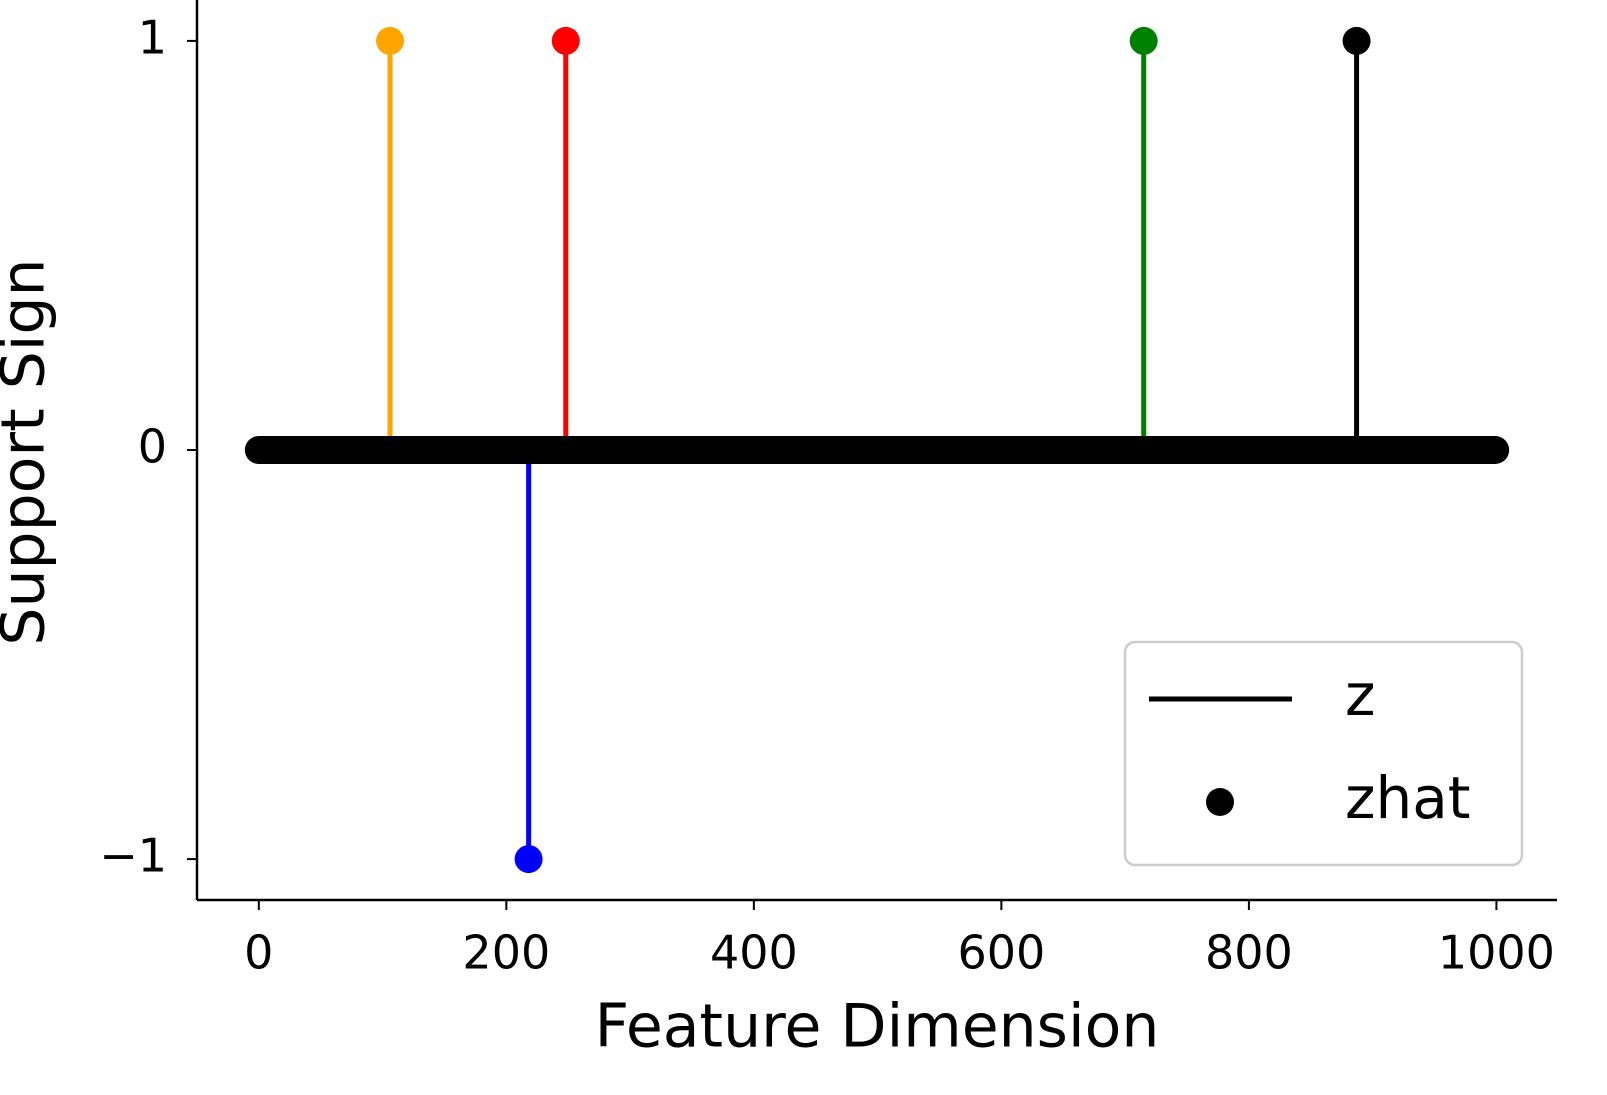  What do you see at coordinates (1249, 953) in the screenshot?
I see `x-tick-label: 800` at bounding box center [1249, 953].